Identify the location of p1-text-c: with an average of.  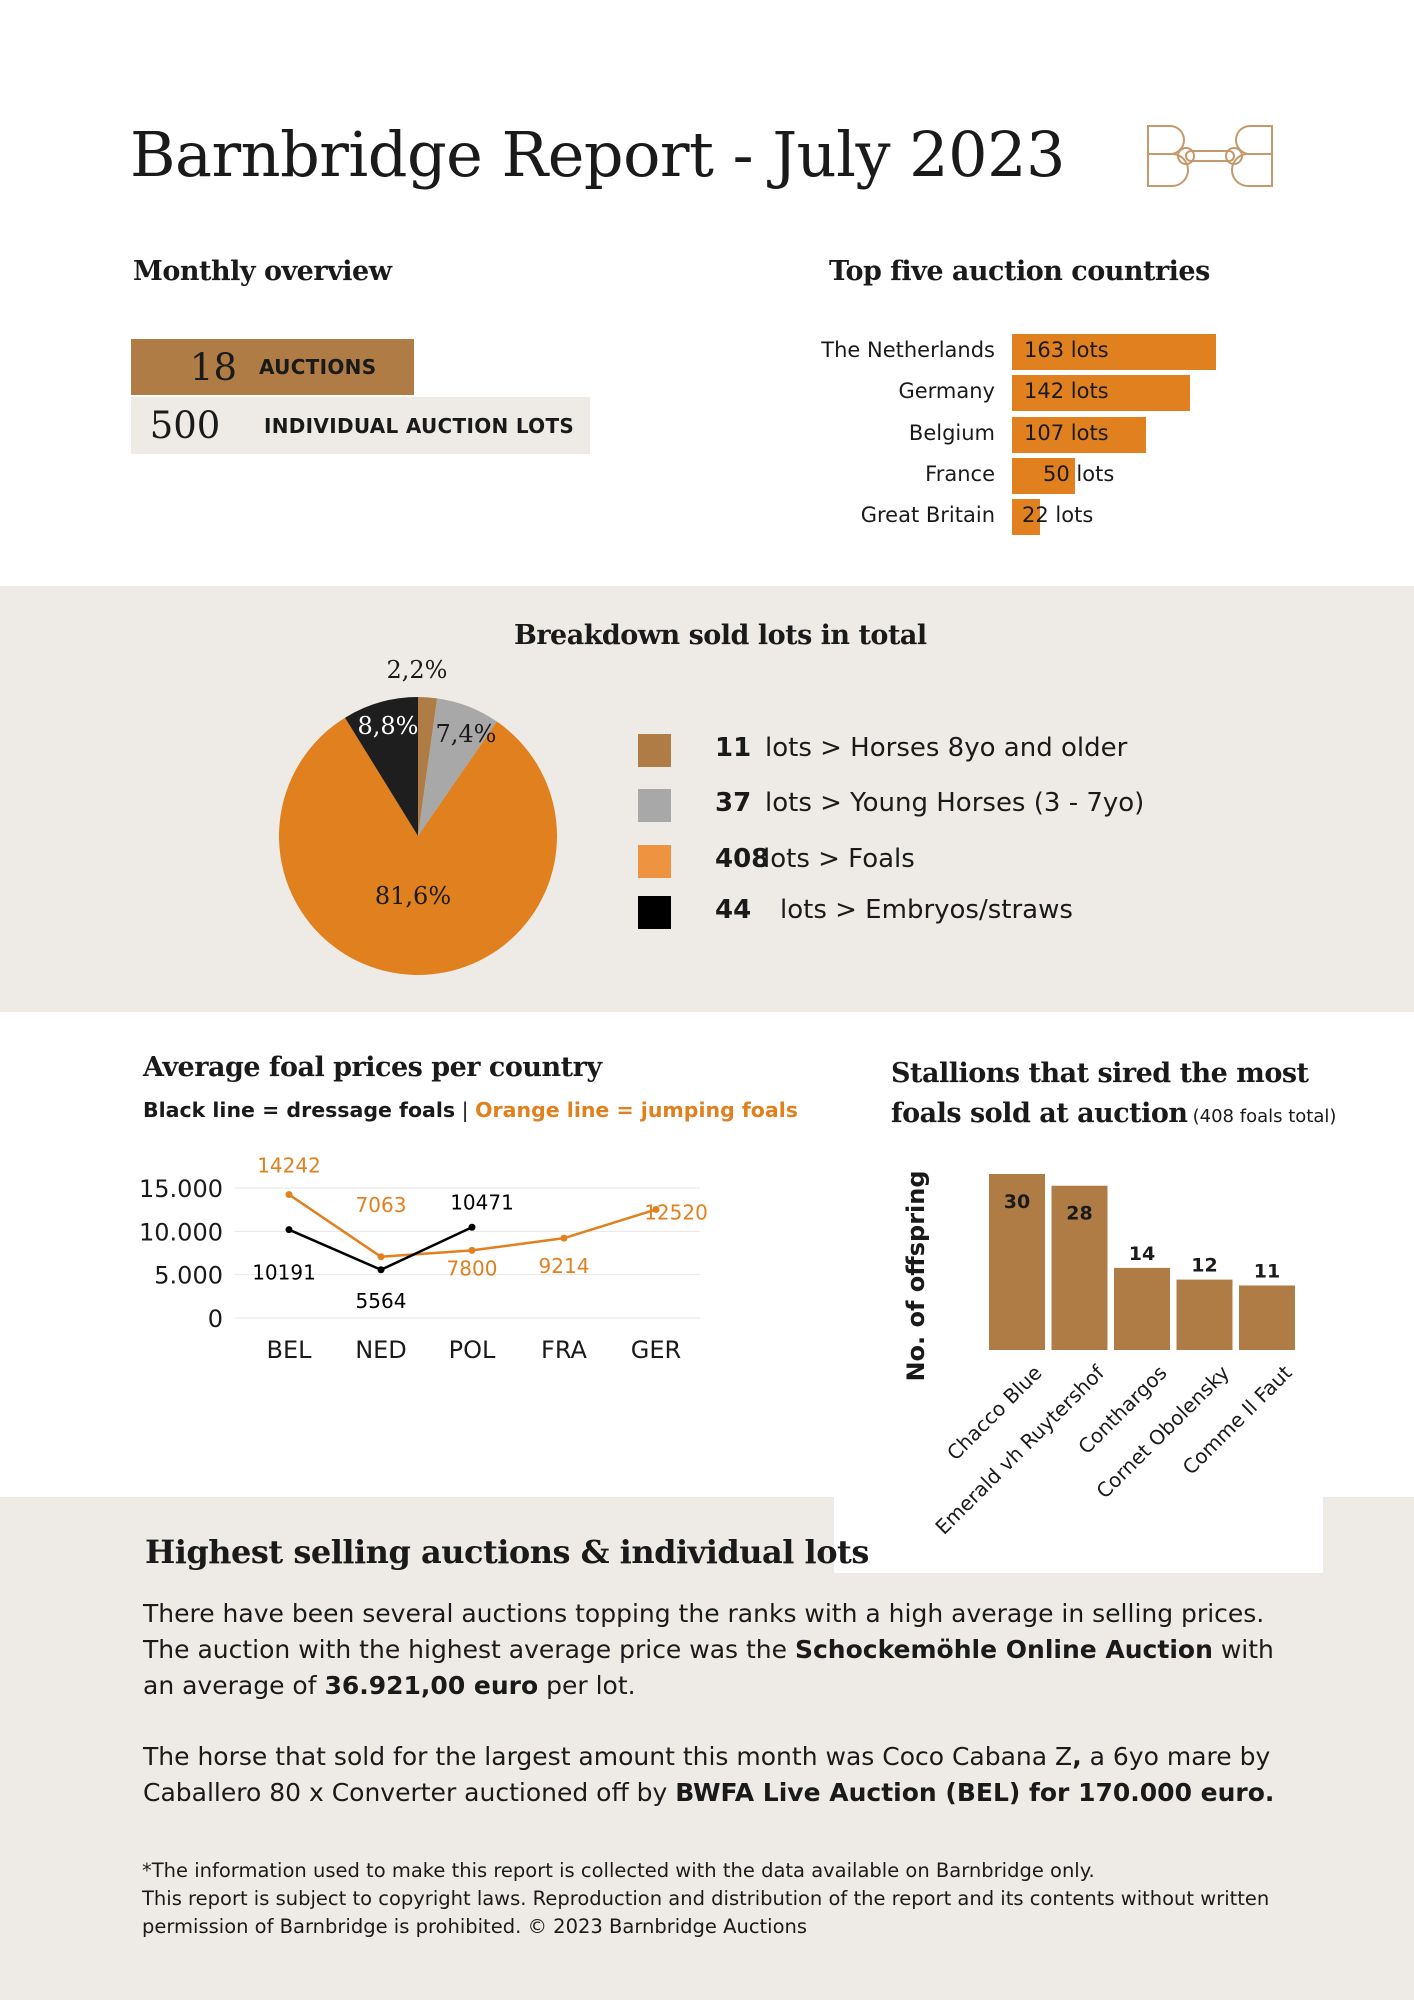
(708, 1667).